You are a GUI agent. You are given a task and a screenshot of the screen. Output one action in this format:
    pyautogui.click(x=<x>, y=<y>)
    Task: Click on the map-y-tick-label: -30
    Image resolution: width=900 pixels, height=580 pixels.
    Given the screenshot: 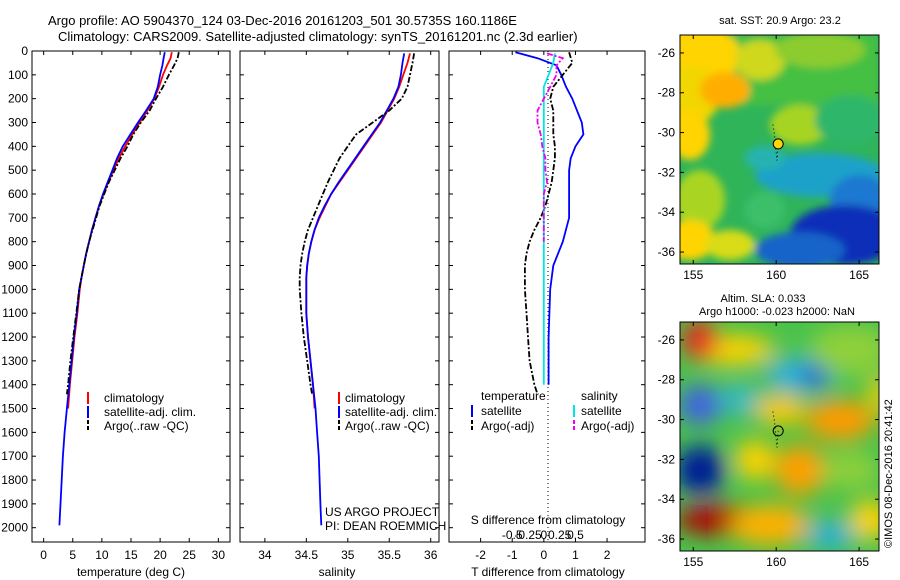 What is the action you would take?
    pyautogui.click(x=667, y=133)
    